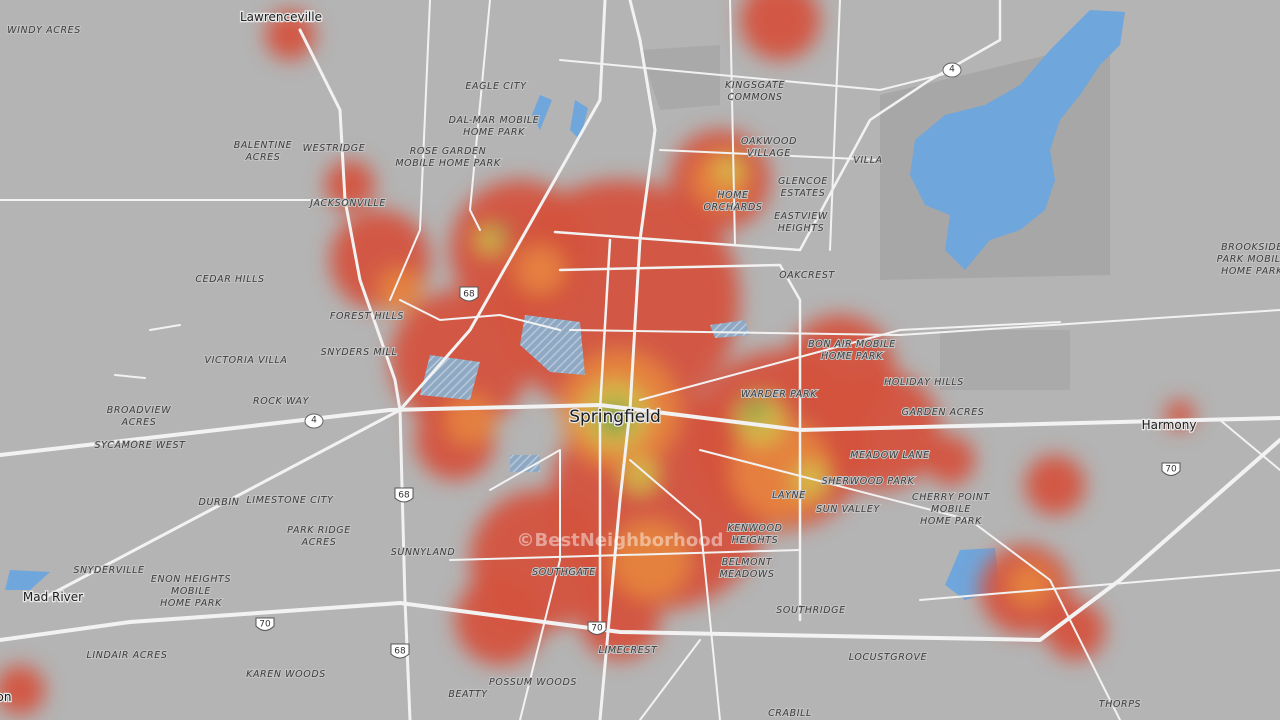 This screenshot has height=720, width=1280. I want to click on neighborhood-label: VILLA, so click(867, 160).